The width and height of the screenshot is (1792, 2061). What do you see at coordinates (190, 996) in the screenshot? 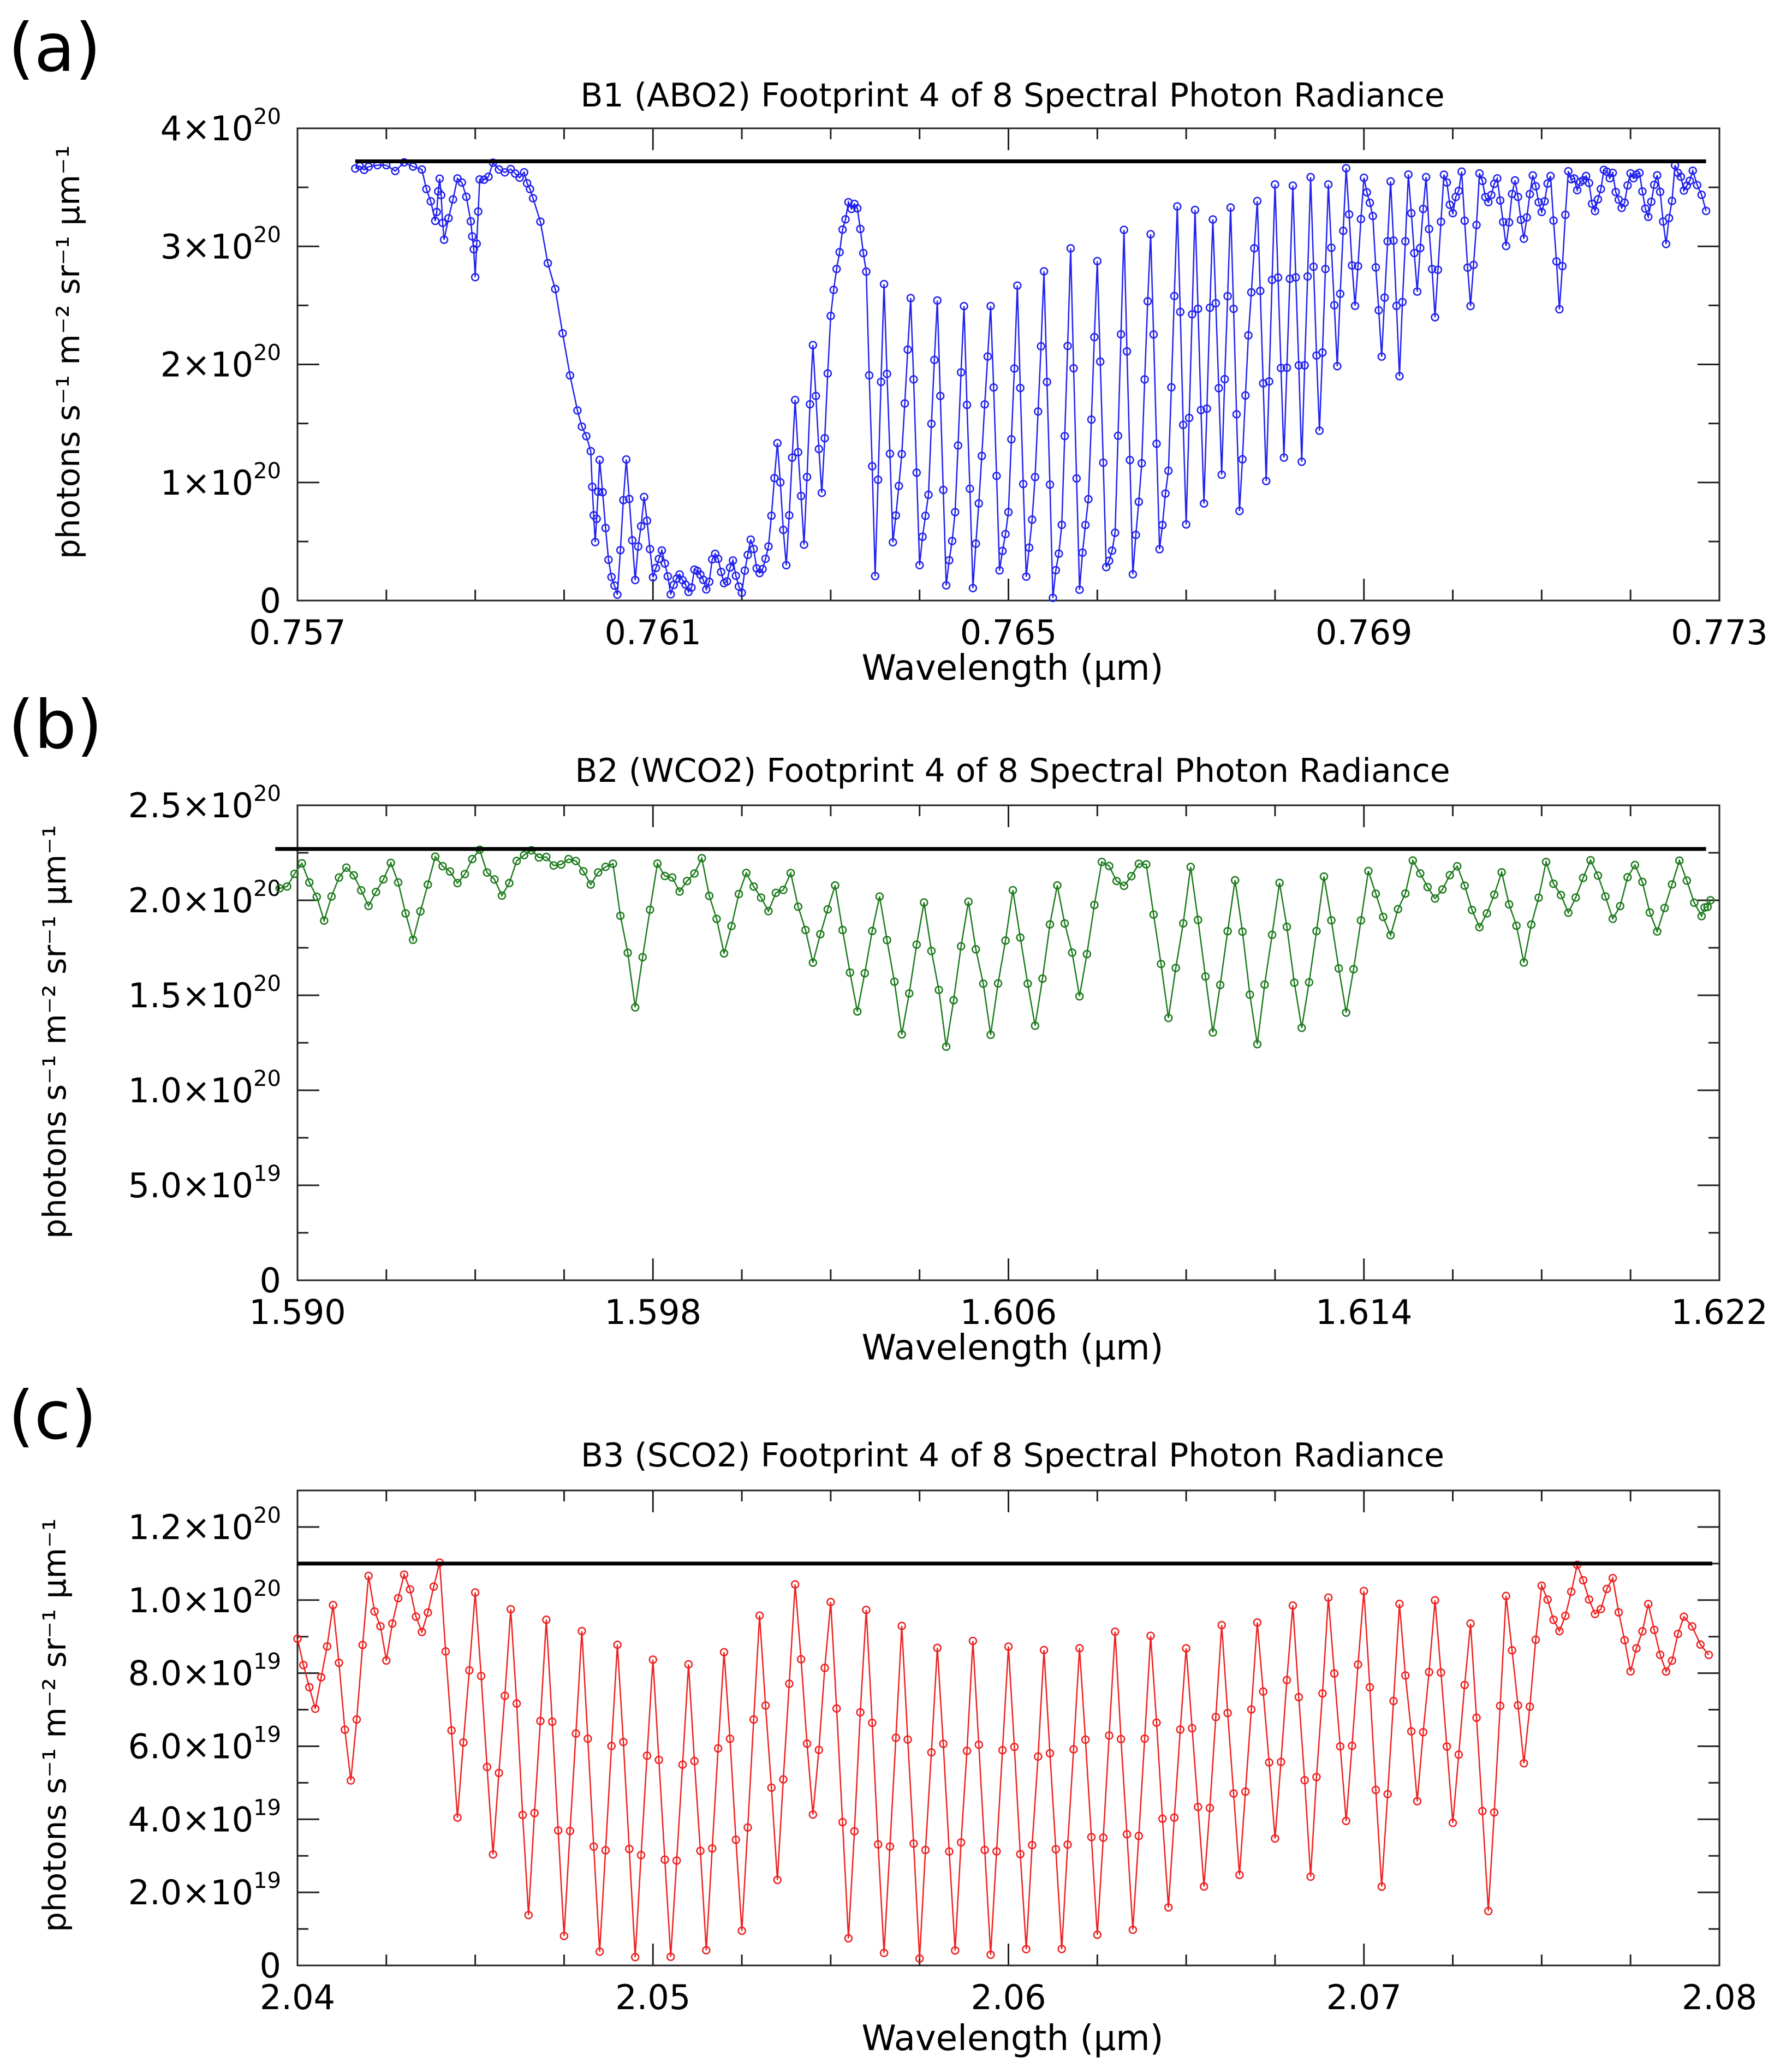
I see `y-tick-mantissa: 1.5×10` at bounding box center [190, 996].